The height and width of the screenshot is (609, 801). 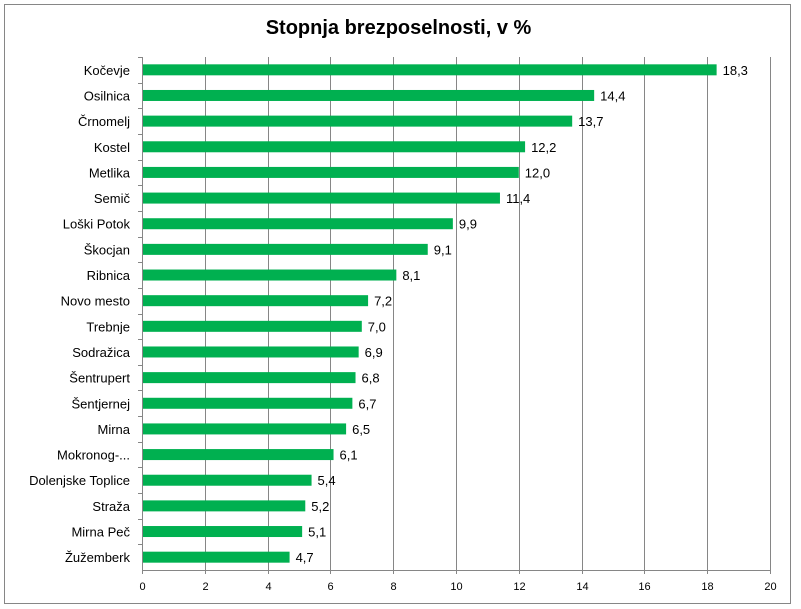 What do you see at coordinates (142, 587) in the screenshot?
I see `x-tick-label: 0` at bounding box center [142, 587].